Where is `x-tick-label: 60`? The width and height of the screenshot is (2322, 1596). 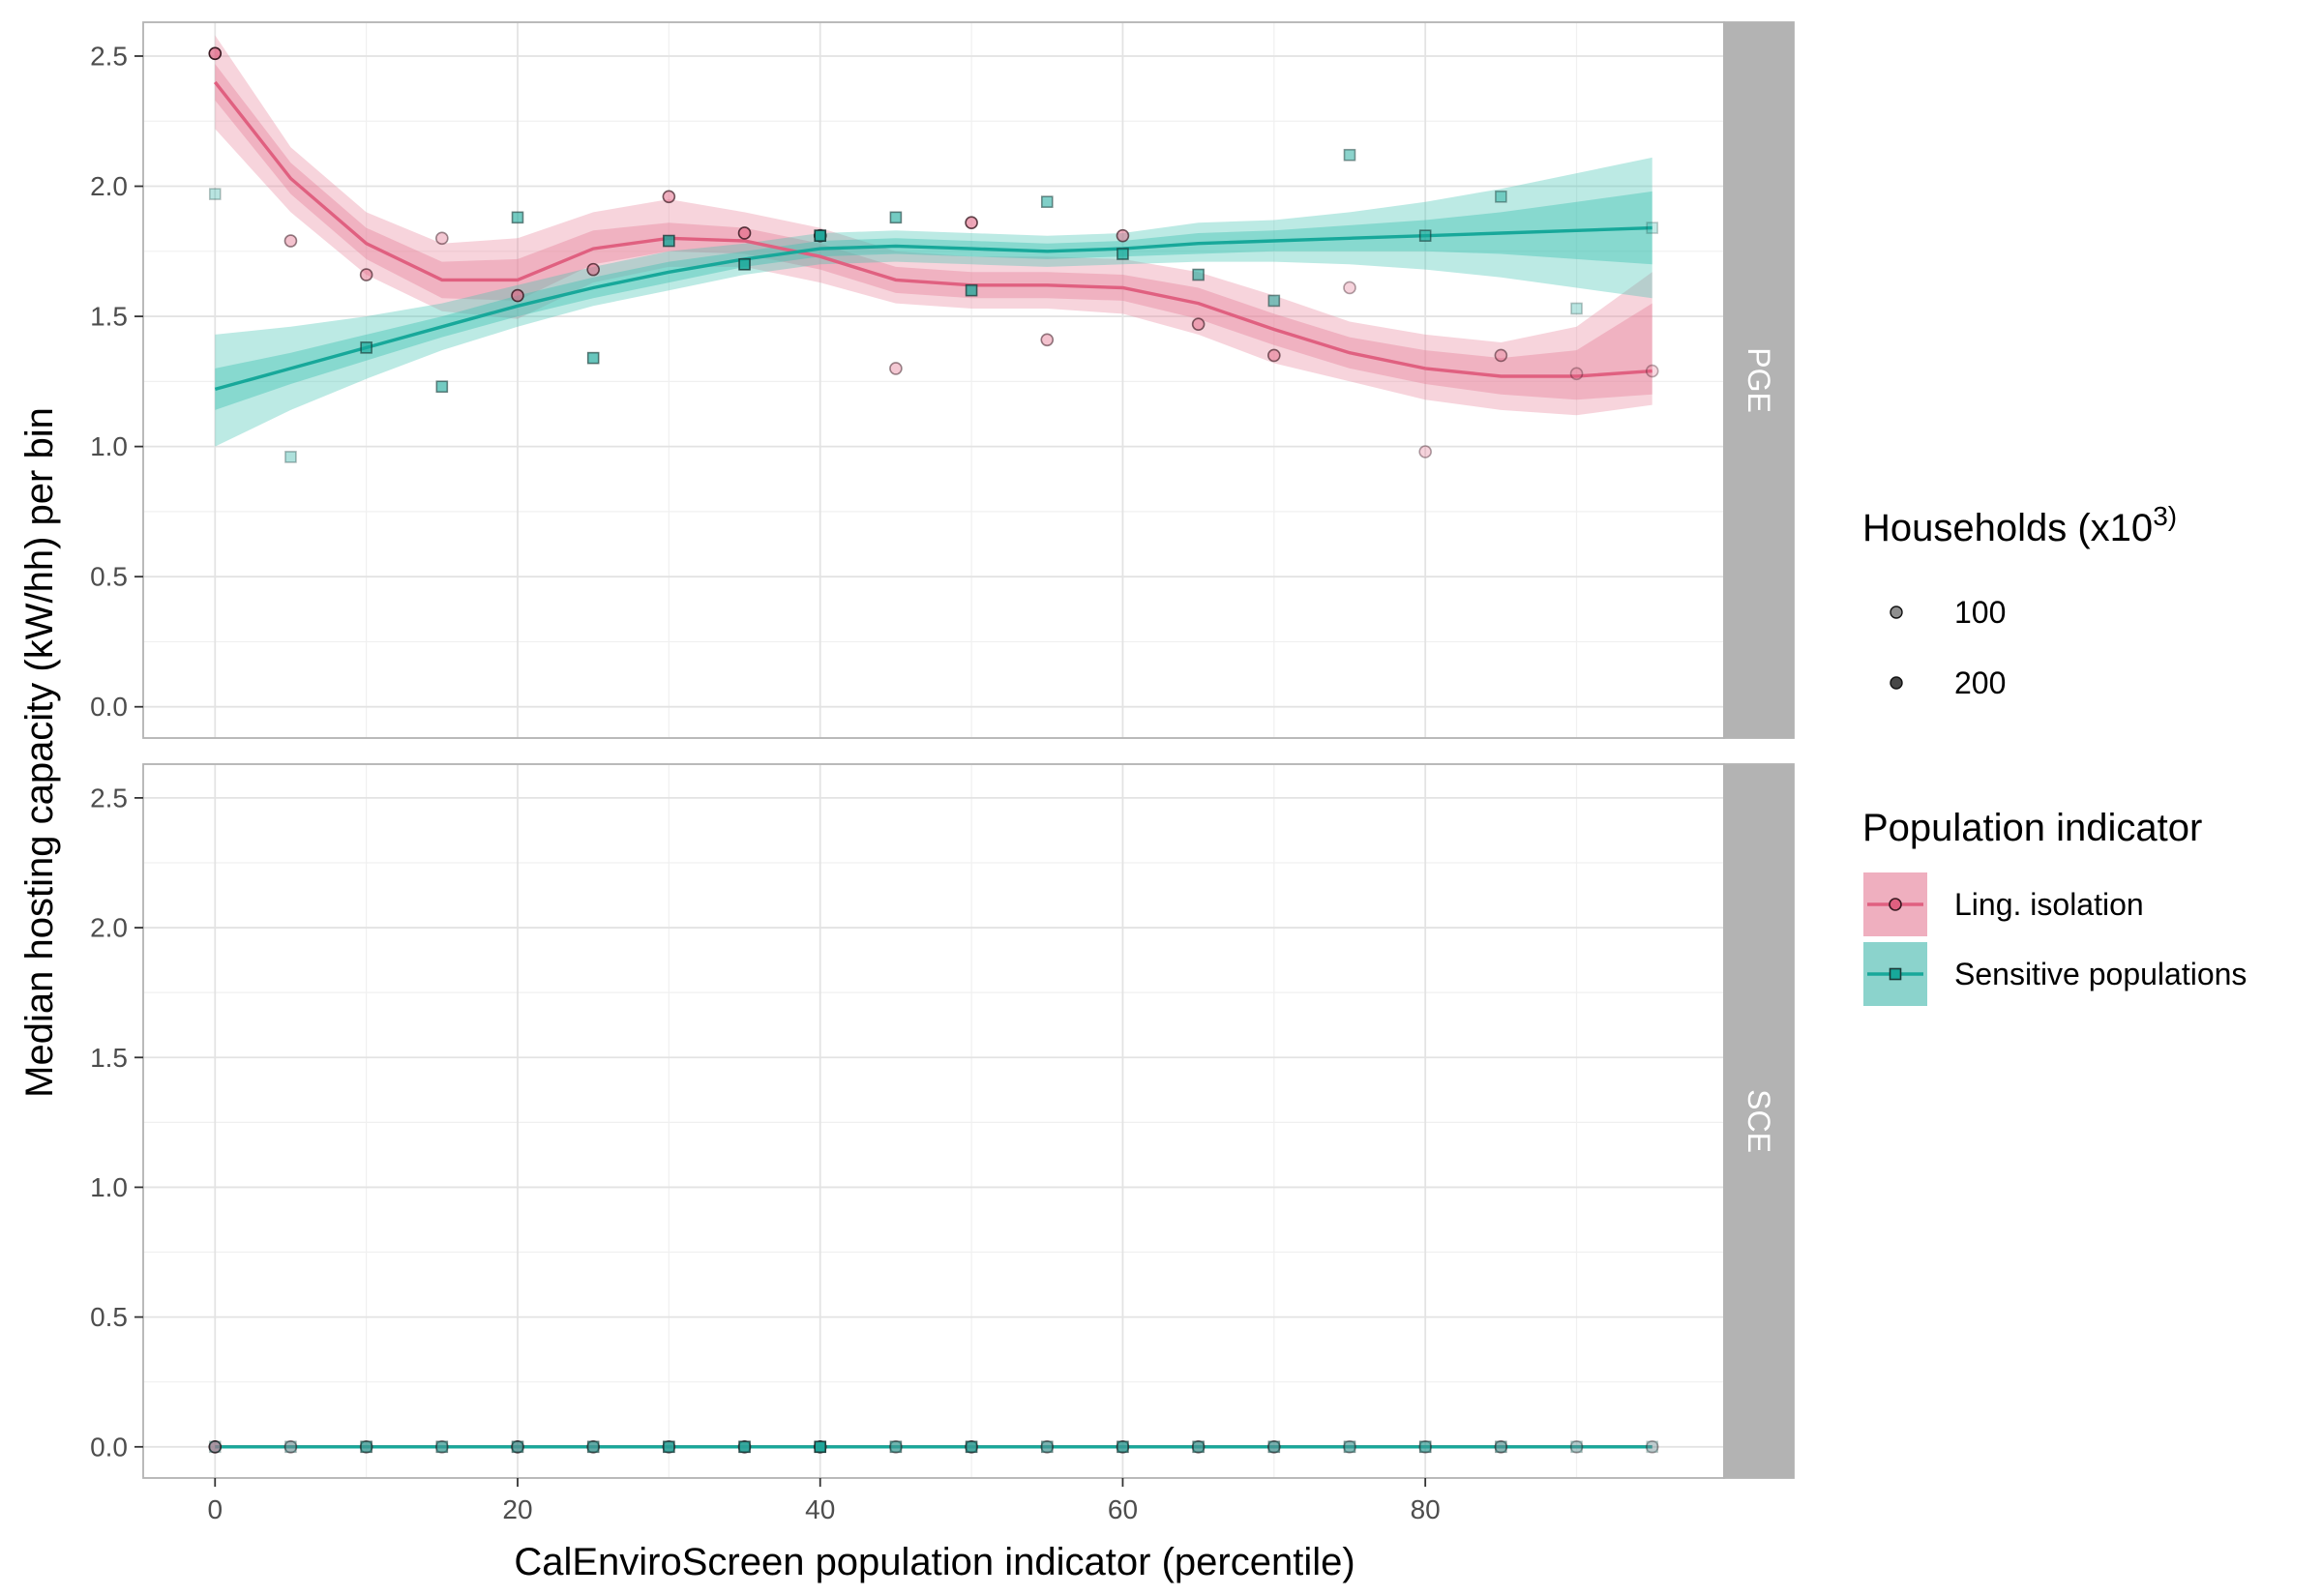 x-tick-label: 60 is located at coordinates (1123, 1509).